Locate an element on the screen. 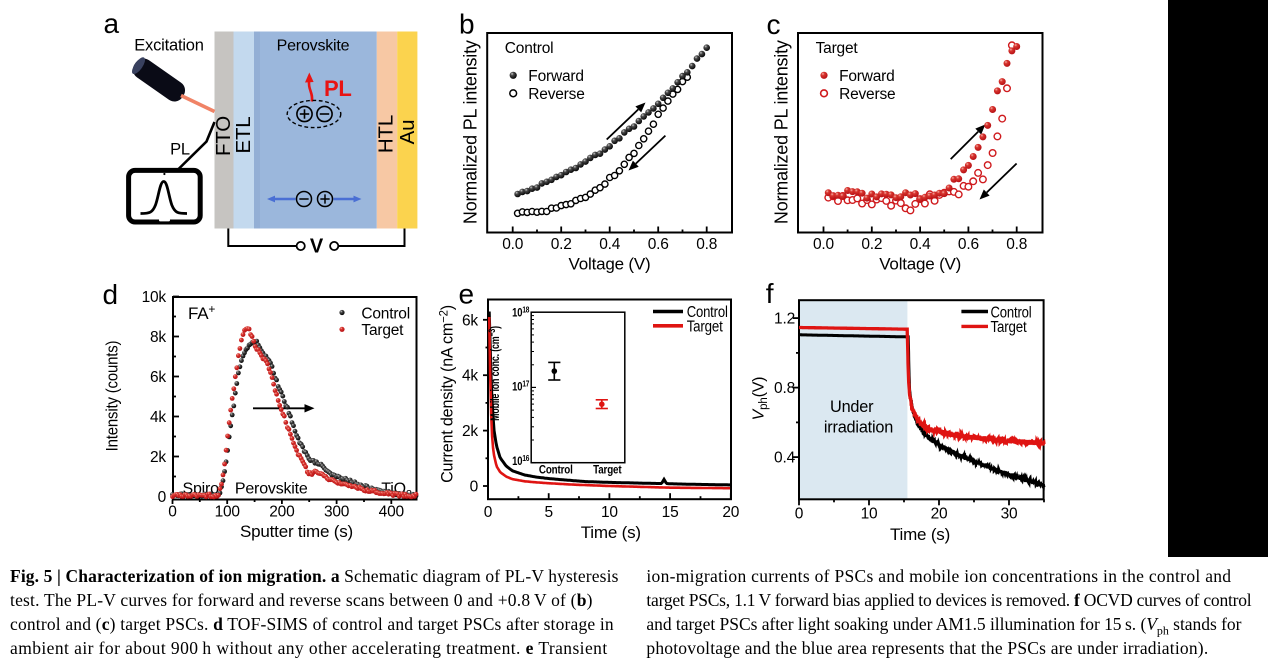 The image size is (1268, 664). svg-text: FTO is located at coordinates (223, 136).